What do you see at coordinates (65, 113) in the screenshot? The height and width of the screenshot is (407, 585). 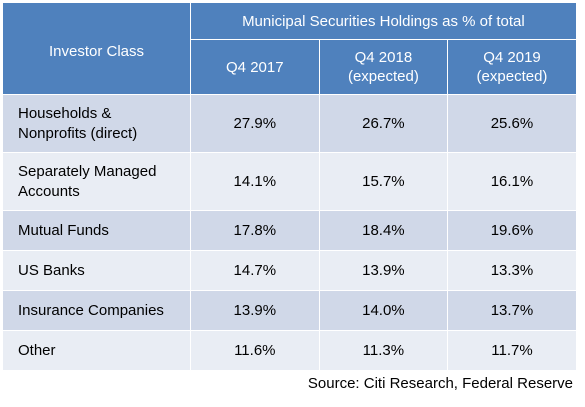 I see `investor-class-label-line: Households &` at bounding box center [65, 113].